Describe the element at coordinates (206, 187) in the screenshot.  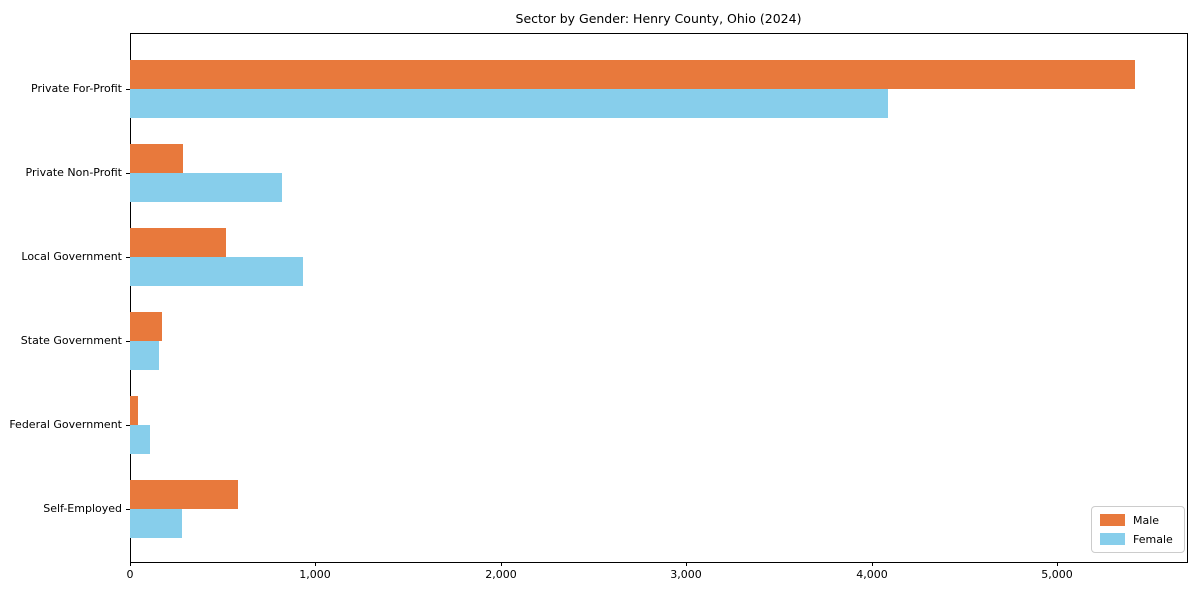
I see `bar-female-private-non-profit` at that location.